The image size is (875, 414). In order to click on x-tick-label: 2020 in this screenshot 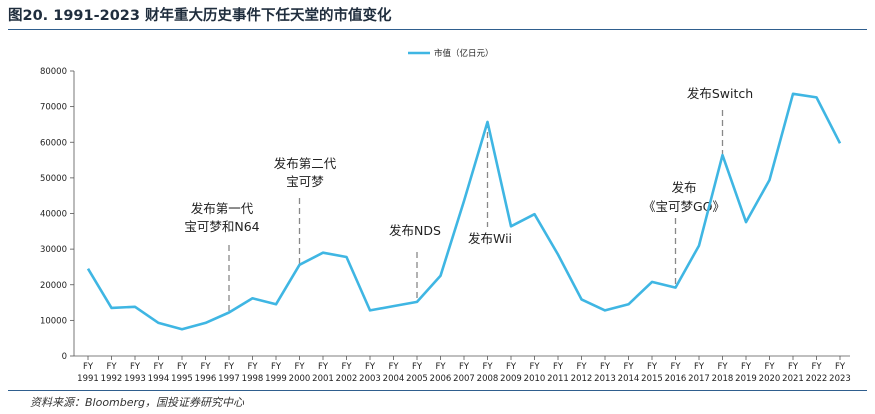, I will do `click(770, 379)`.